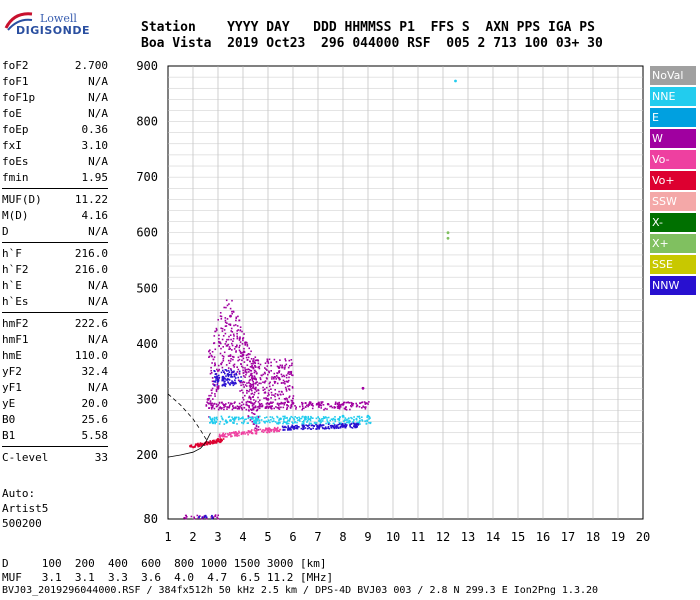  What do you see at coordinates (15, 177) in the screenshot?
I see `param-label: fmin` at bounding box center [15, 177].